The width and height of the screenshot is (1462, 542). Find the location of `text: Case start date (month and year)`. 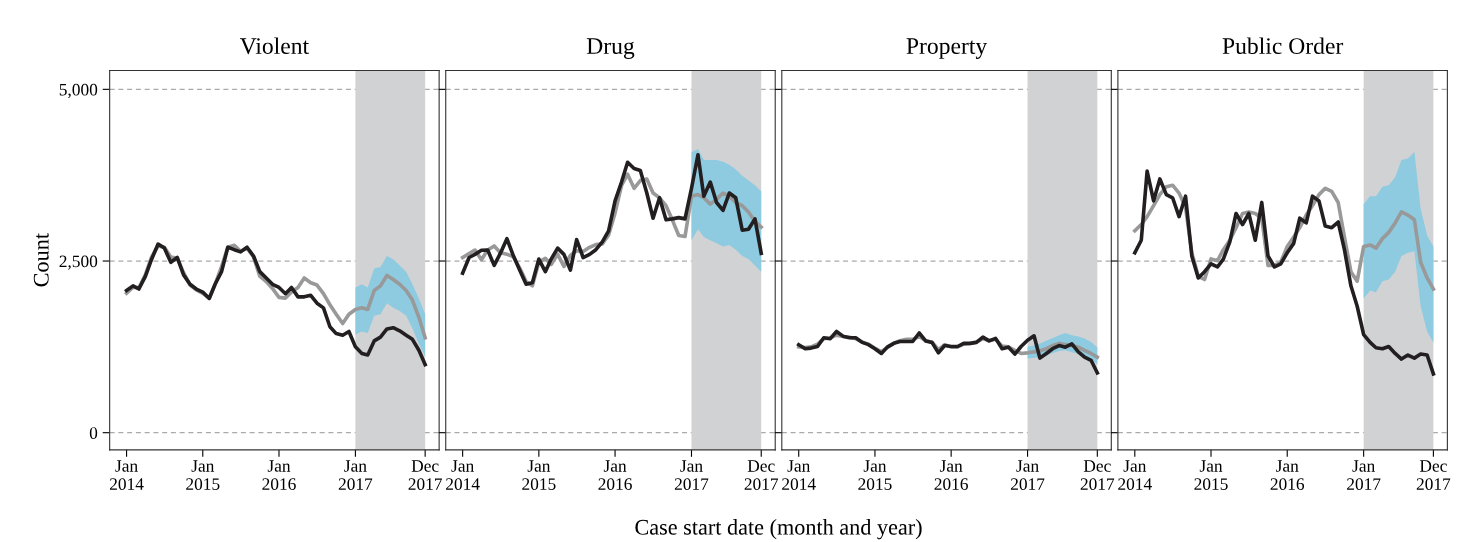

text: Case start date (month and year) is located at coordinates (778, 529).